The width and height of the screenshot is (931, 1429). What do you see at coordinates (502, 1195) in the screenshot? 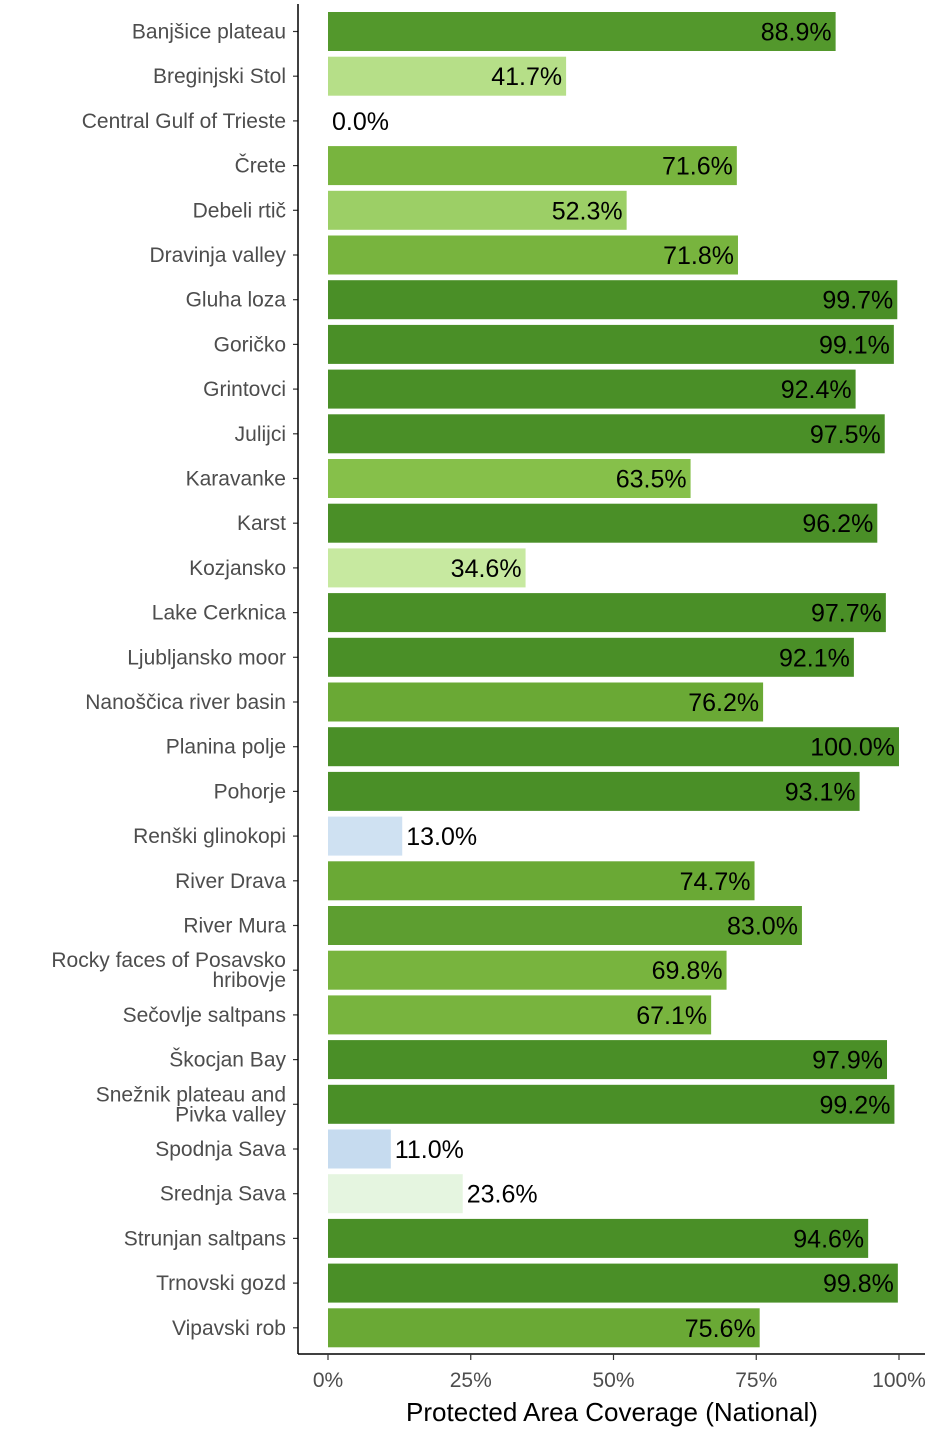
I see `value-label: 23.6%` at bounding box center [502, 1195].